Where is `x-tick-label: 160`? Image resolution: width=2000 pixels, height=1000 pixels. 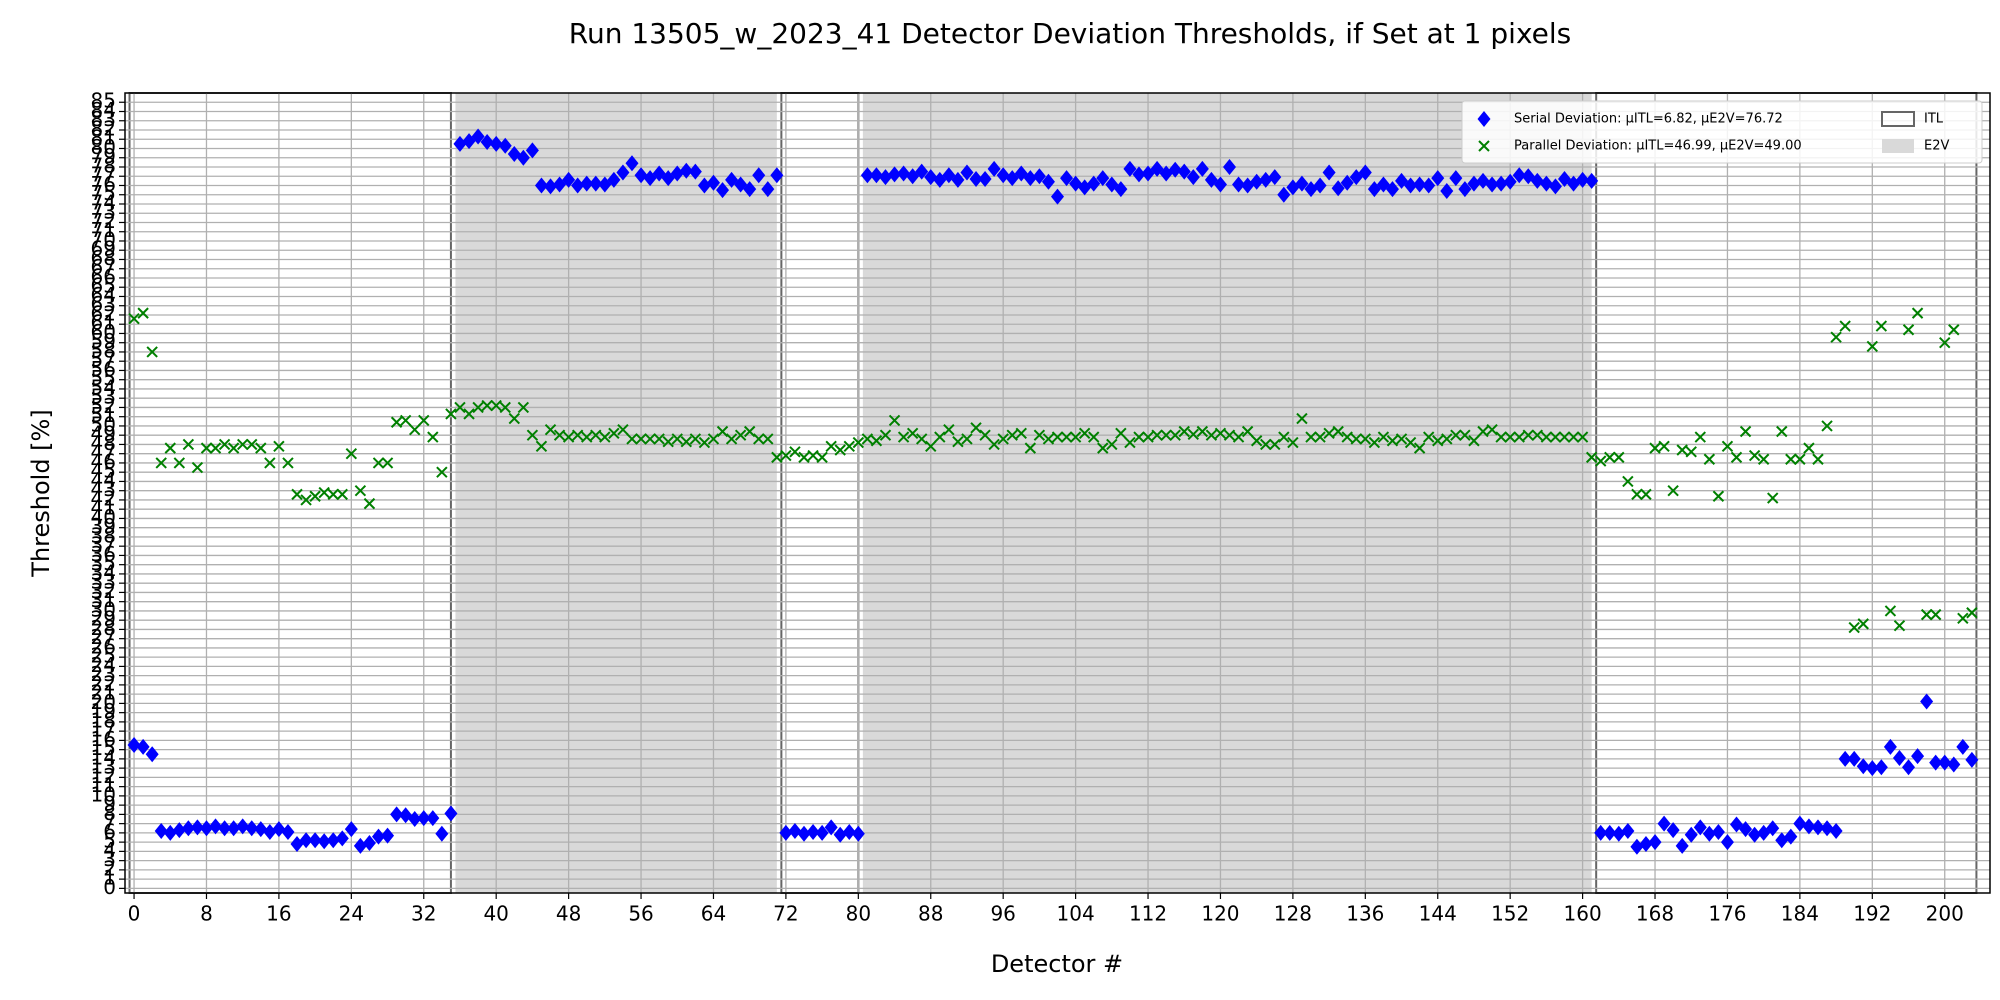
x-tick-label: 160 is located at coordinates (1583, 914).